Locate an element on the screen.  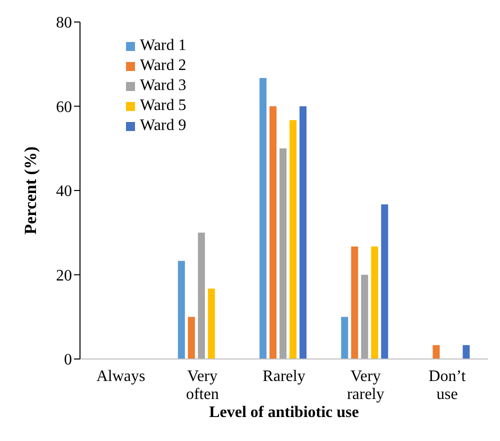
y-tick-label: 80 is located at coordinates (64, 23).